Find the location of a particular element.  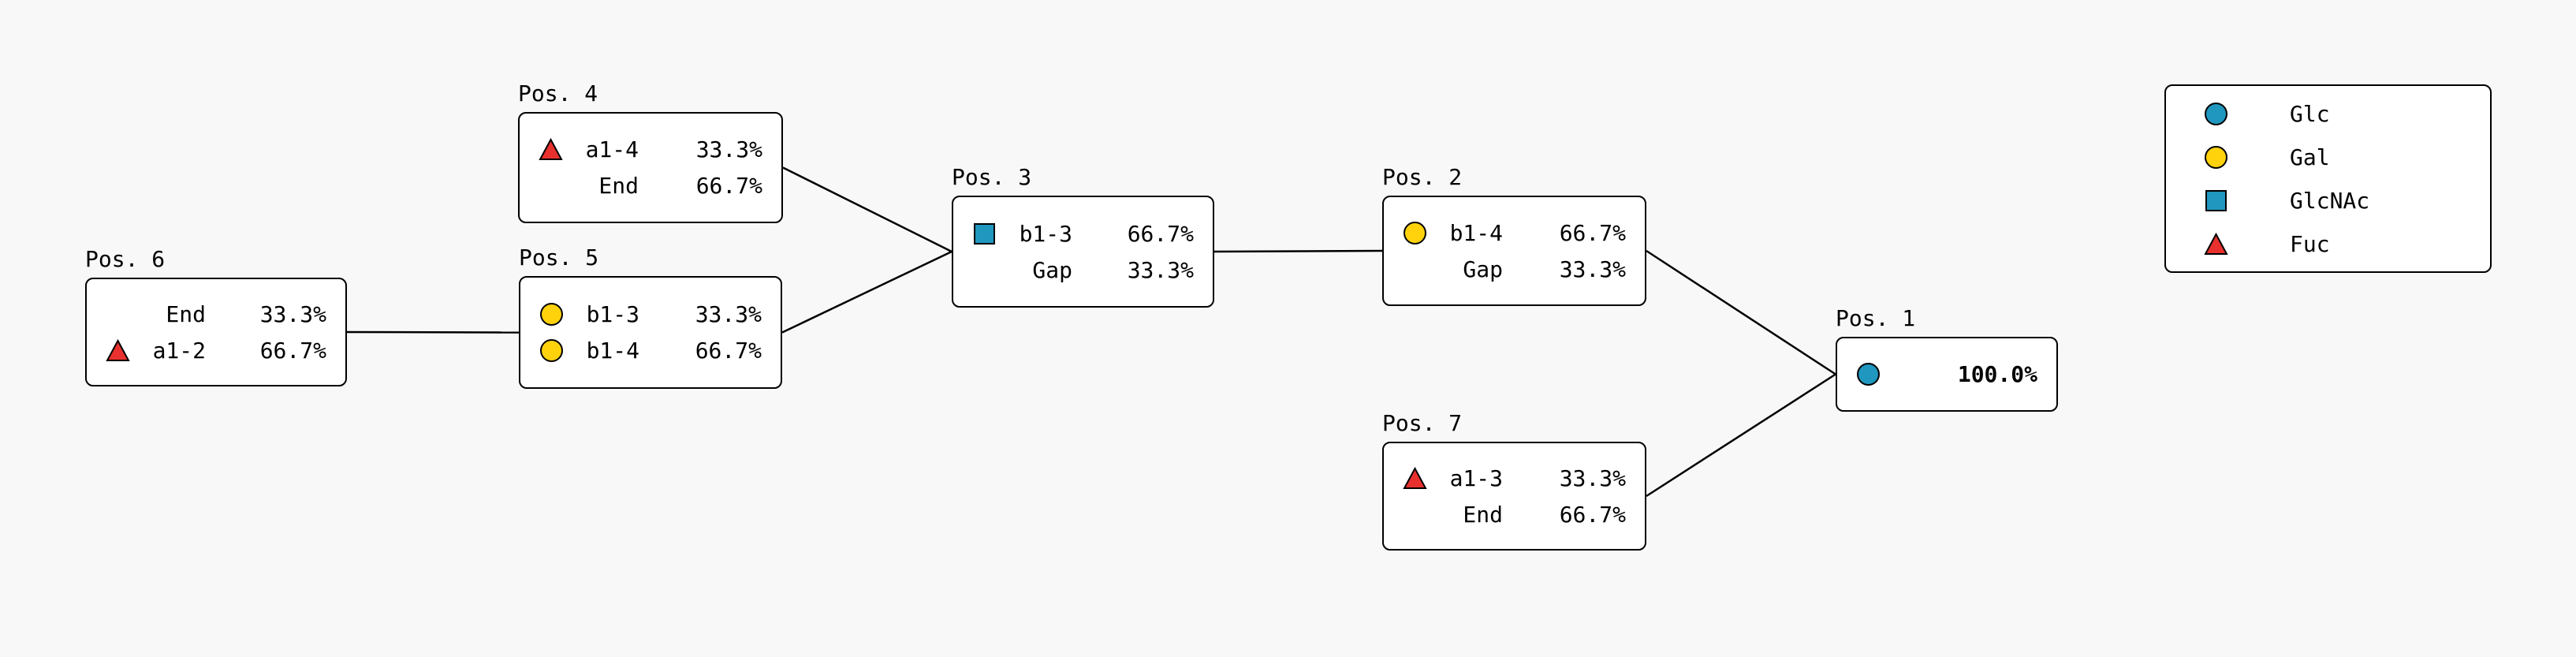

node-pos1: Pos. 1 100.0% is located at coordinates (1947, 358).